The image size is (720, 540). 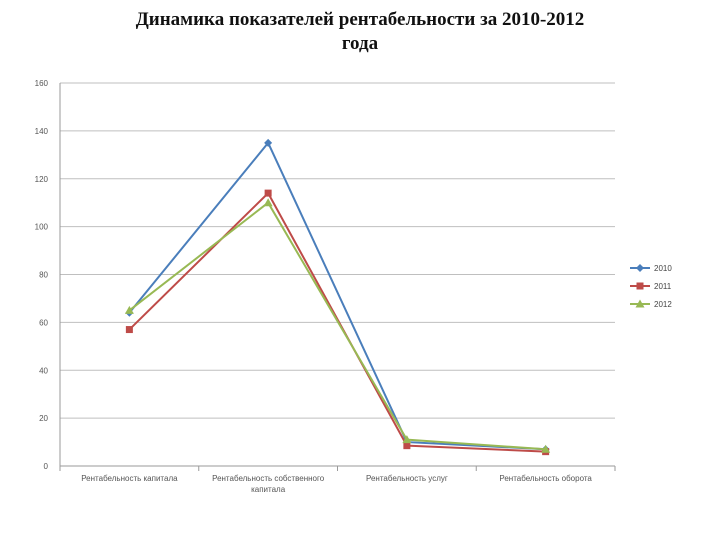 What do you see at coordinates (268, 142) in the screenshot?
I see `data-point-2010` at bounding box center [268, 142].